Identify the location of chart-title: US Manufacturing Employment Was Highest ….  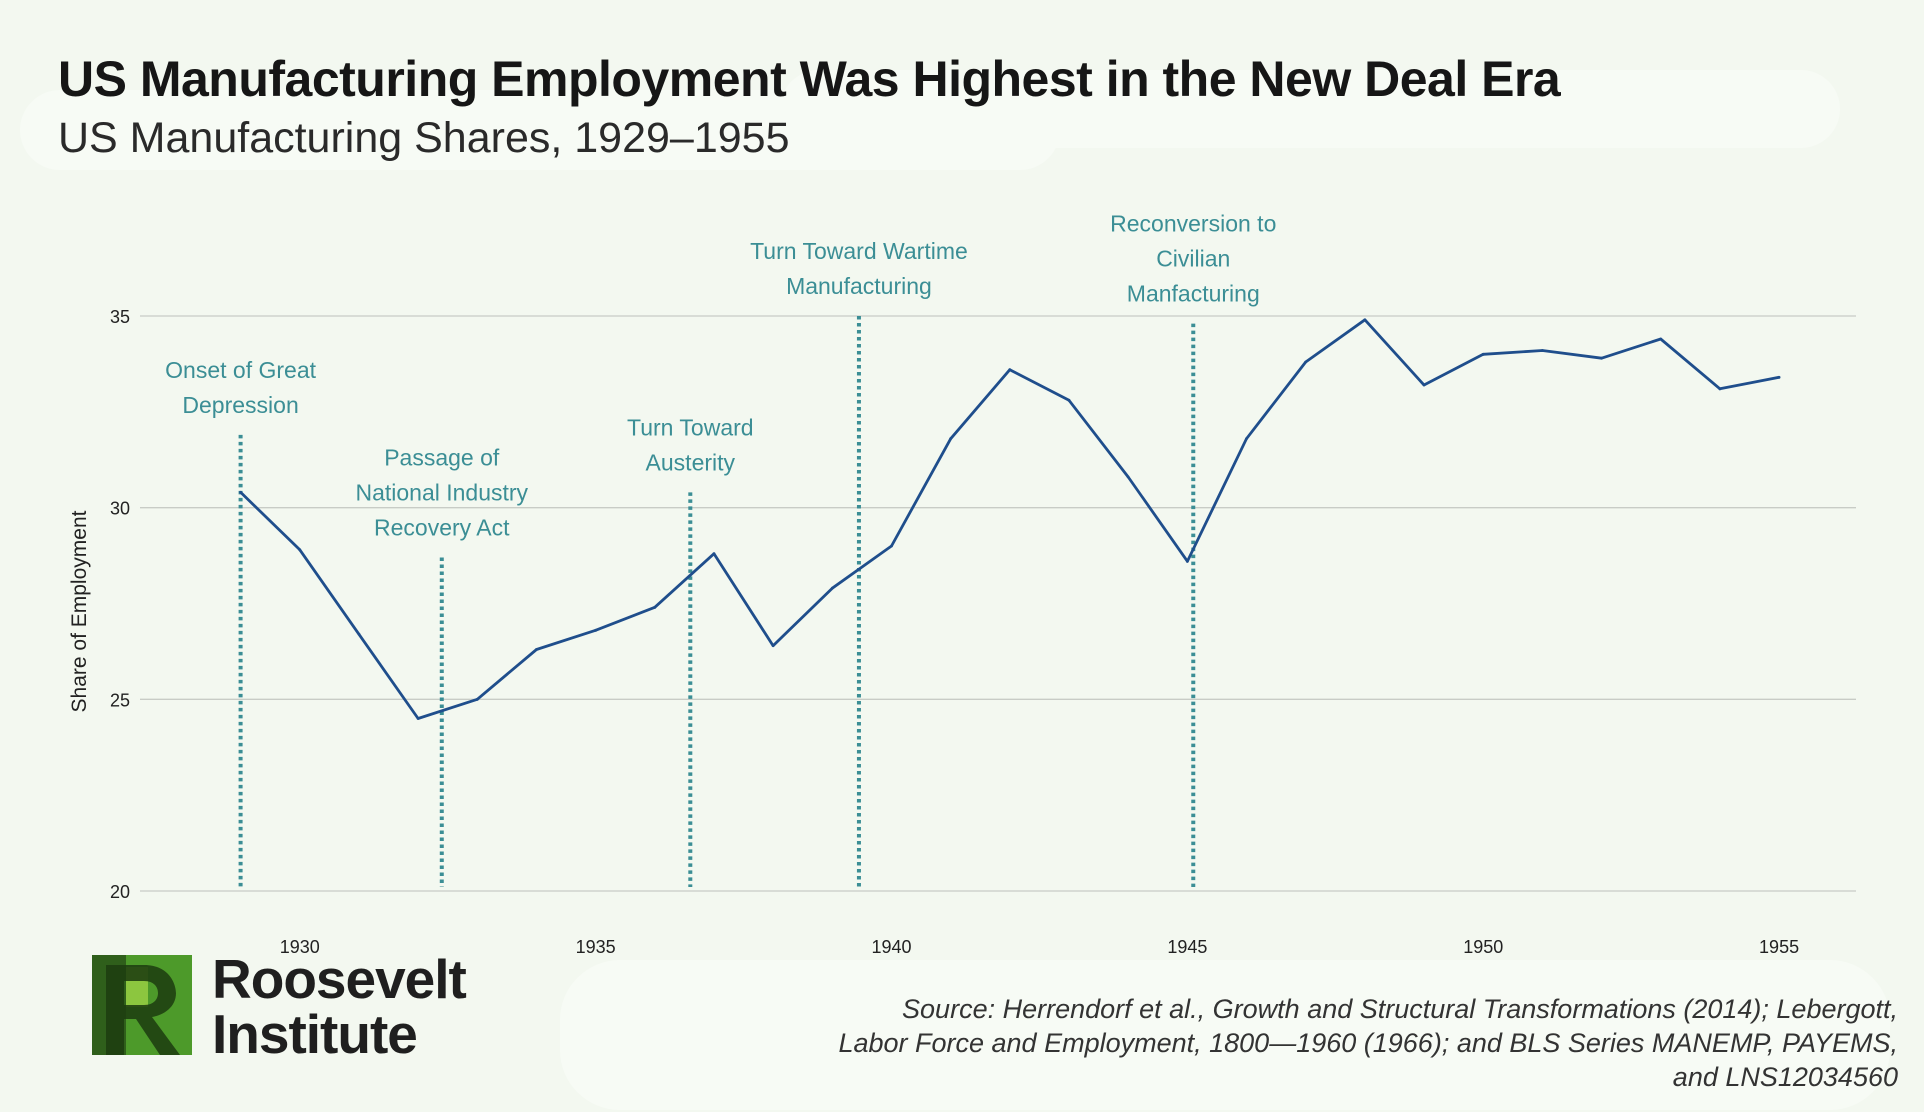
(809, 79).